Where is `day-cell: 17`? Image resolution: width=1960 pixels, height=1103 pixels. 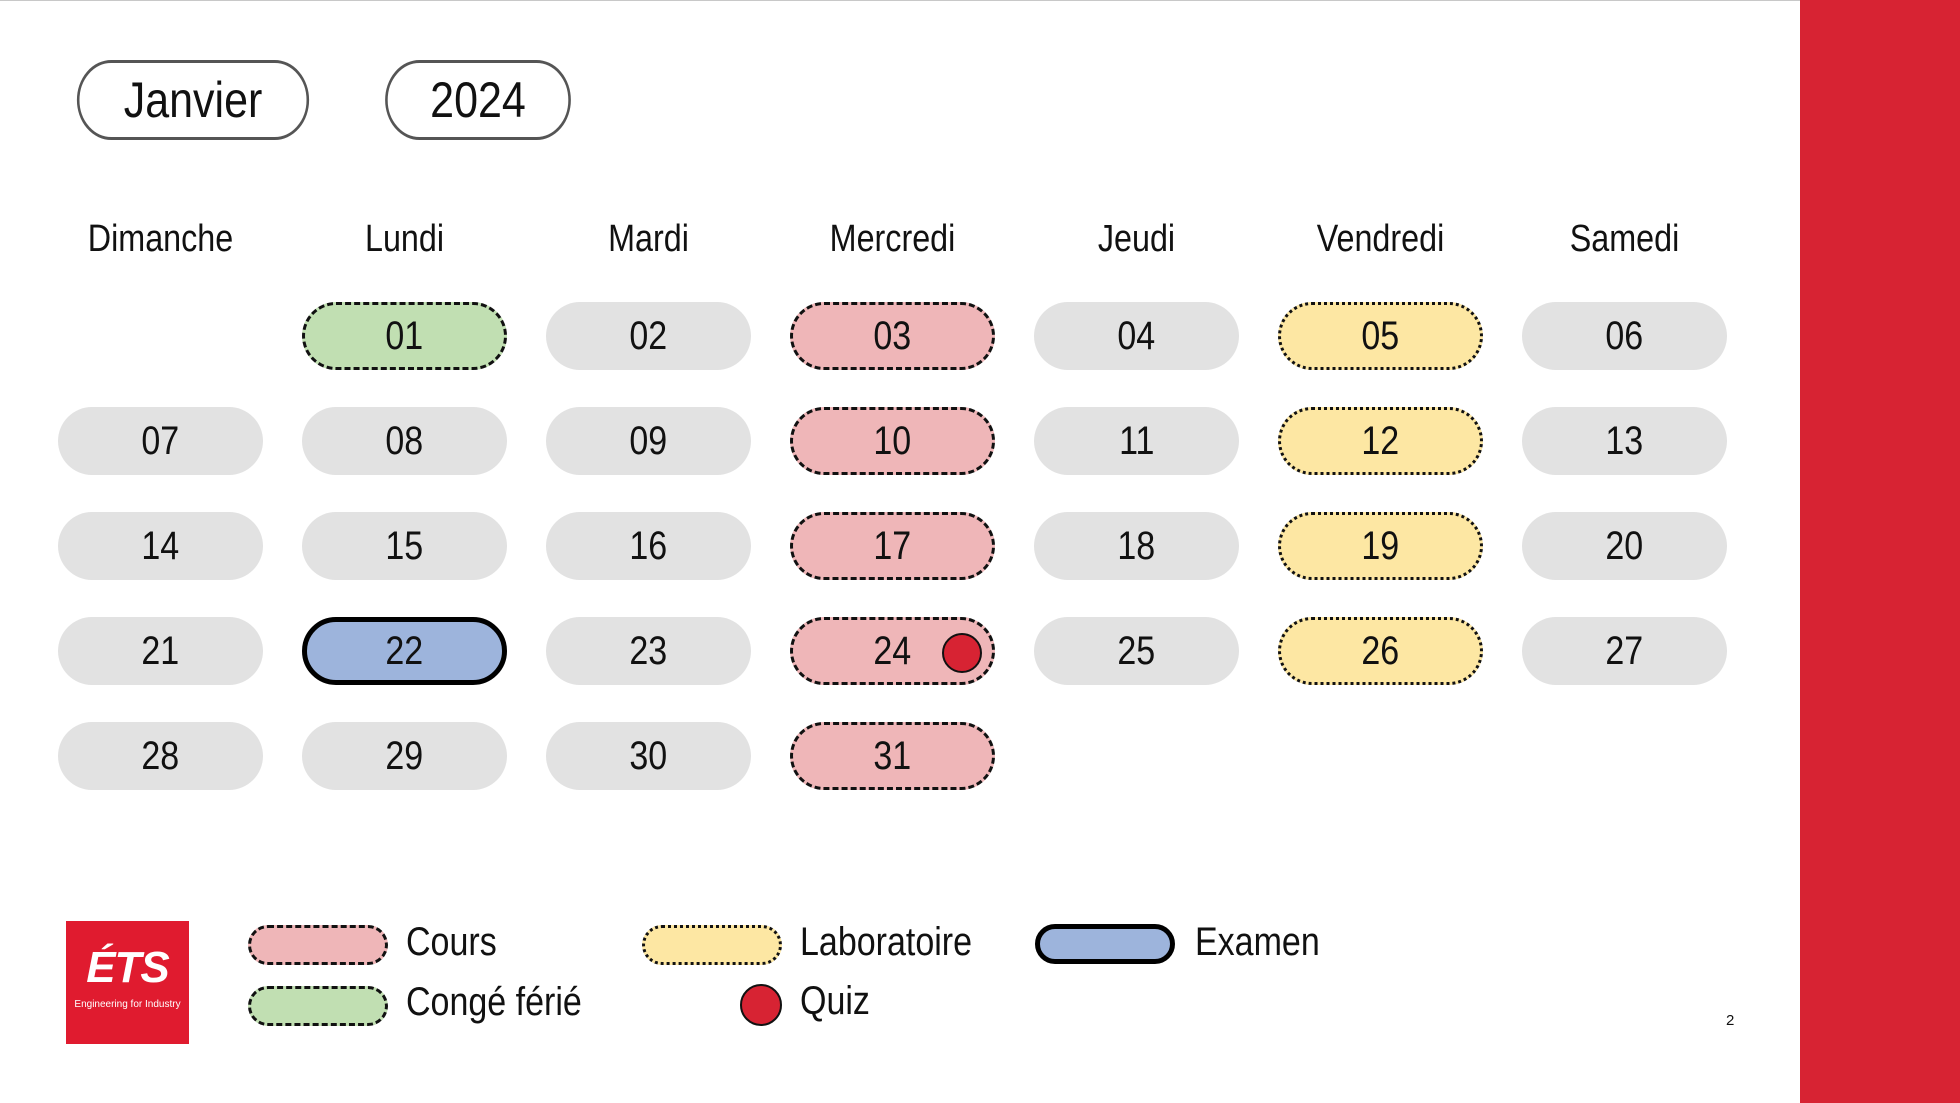
day-cell: 17 is located at coordinates (892, 546).